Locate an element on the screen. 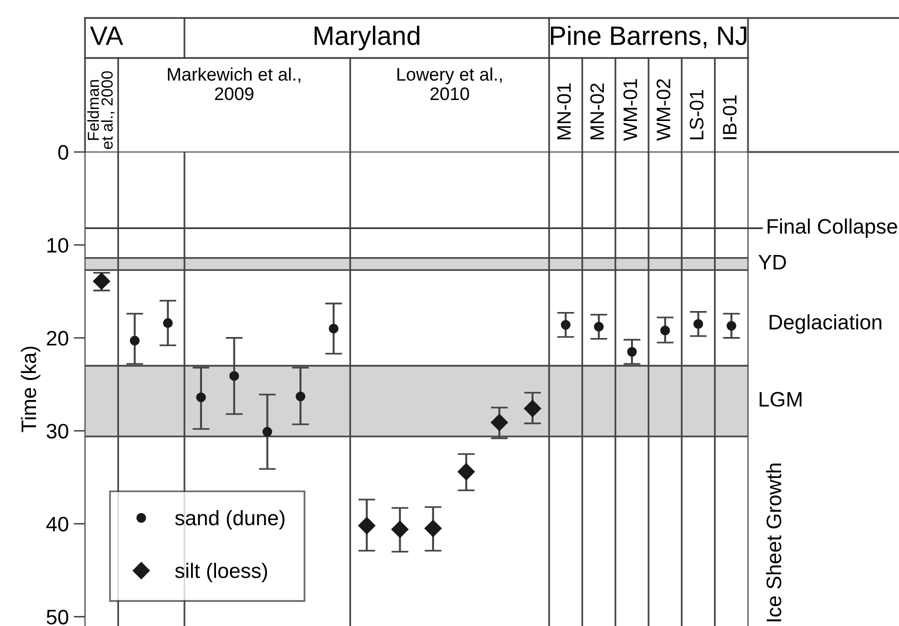 This screenshot has height=626, width=899. text: Markewich et al., 2009 is located at coordinates (234, 83).